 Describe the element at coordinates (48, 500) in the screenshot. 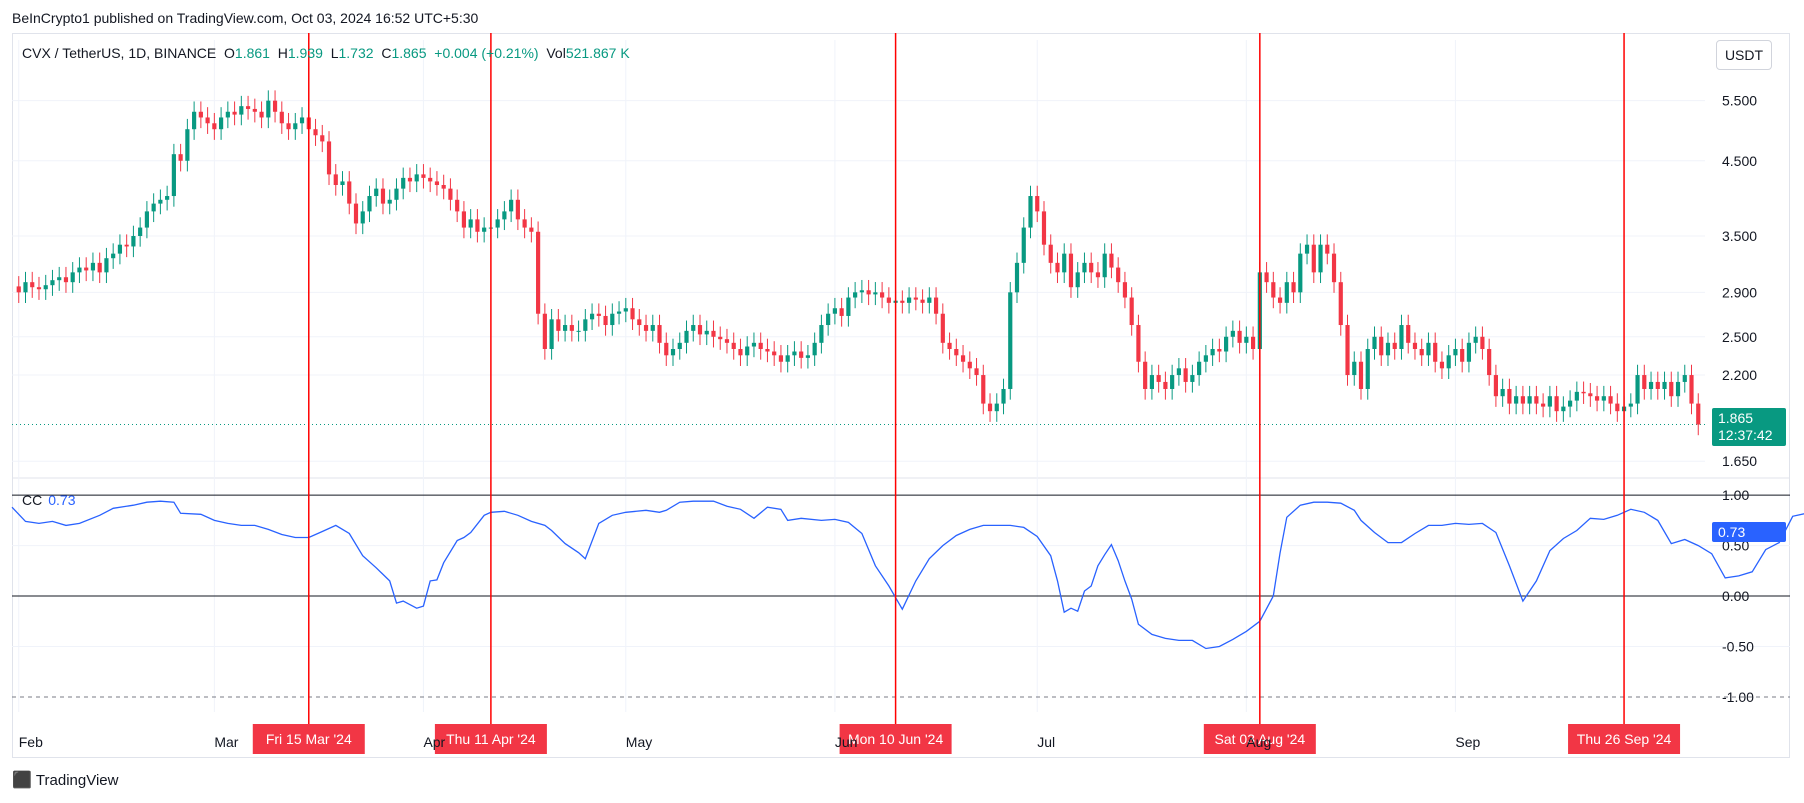

I see `cc-indicator-legend: CC 0.73` at that location.